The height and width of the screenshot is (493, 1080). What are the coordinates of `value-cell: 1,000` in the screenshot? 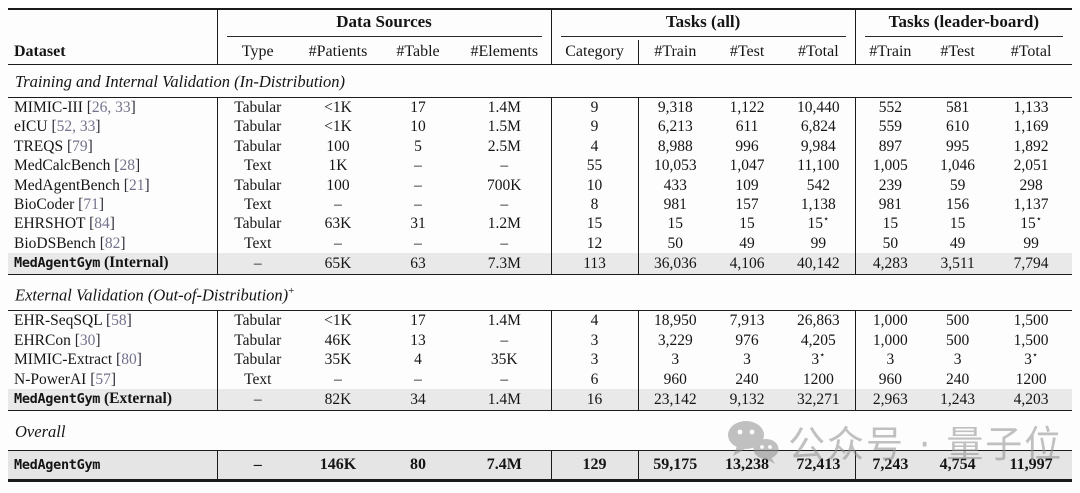 It's located at (890, 340).